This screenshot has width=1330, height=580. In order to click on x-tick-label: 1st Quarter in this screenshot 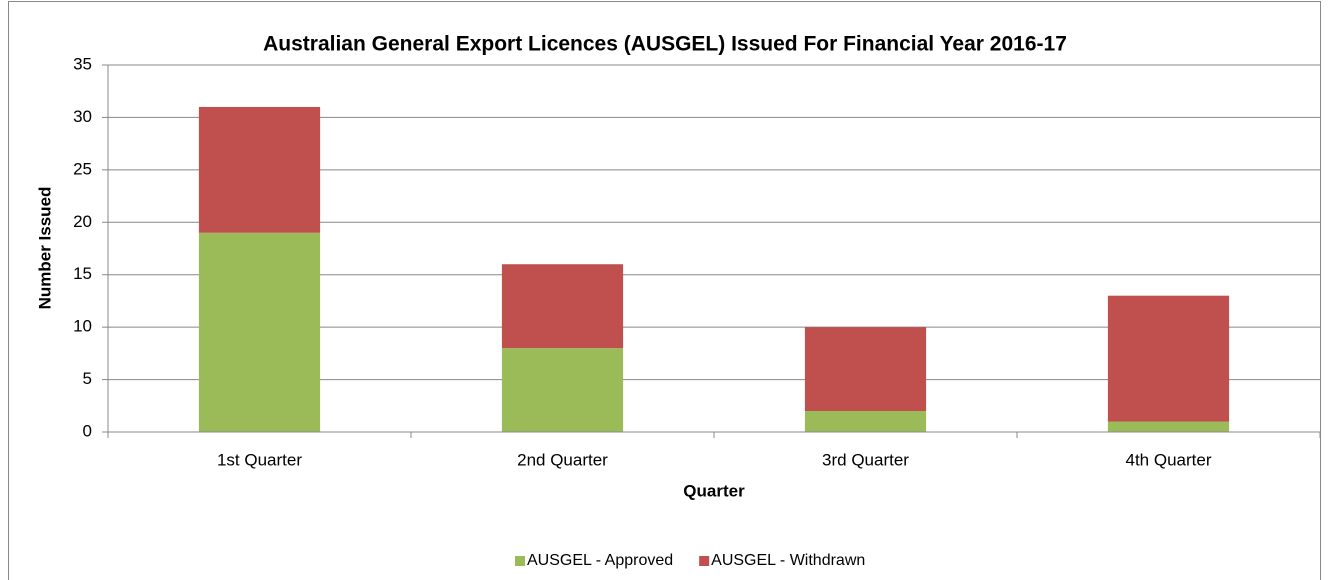, I will do `click(259, 459)`.